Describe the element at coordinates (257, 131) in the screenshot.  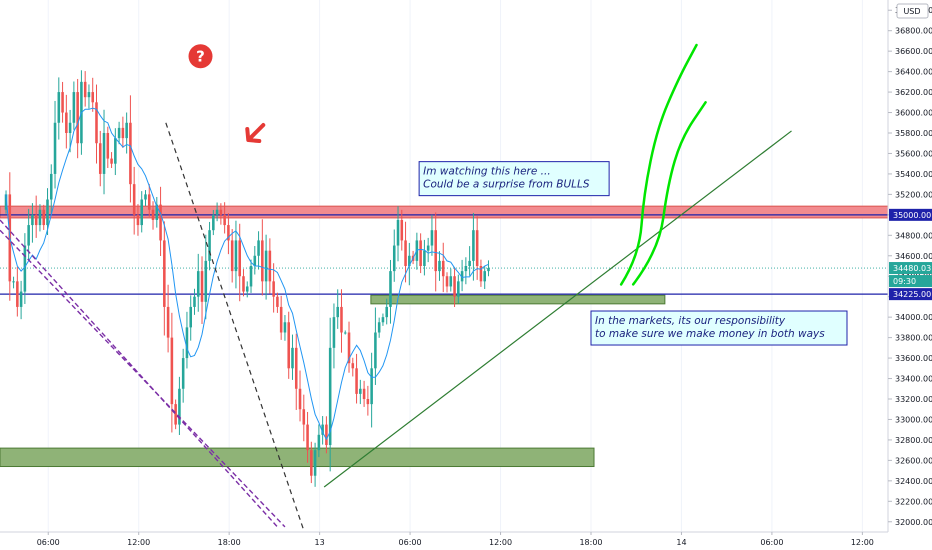
I see `red-arrow-icon` at that location.